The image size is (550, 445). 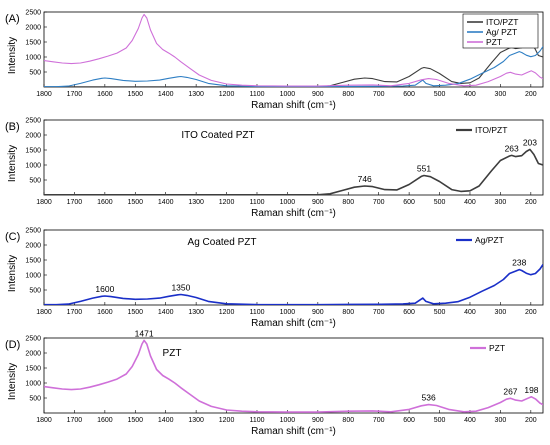 What do you see at coordinates (512, 148) in the screenshot?
I see `peak-label: 263` at bounding box center [512, 148].